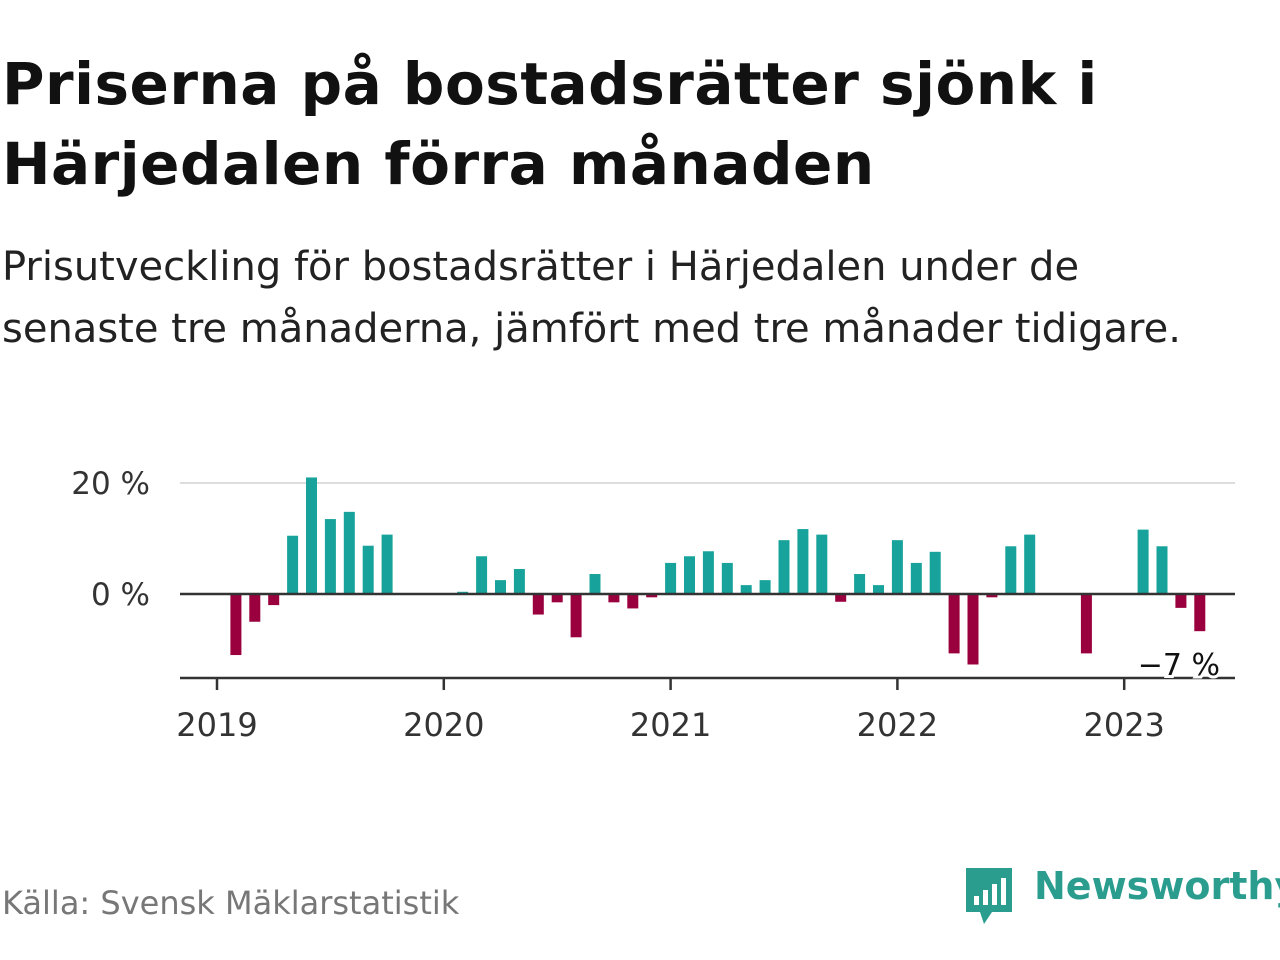 This screenshot has width=1280, height=960. What do you see at coordinates (670, 725) in the screenshot?
I see `x-tick-label: 2021` at bounding box center [670, 725].